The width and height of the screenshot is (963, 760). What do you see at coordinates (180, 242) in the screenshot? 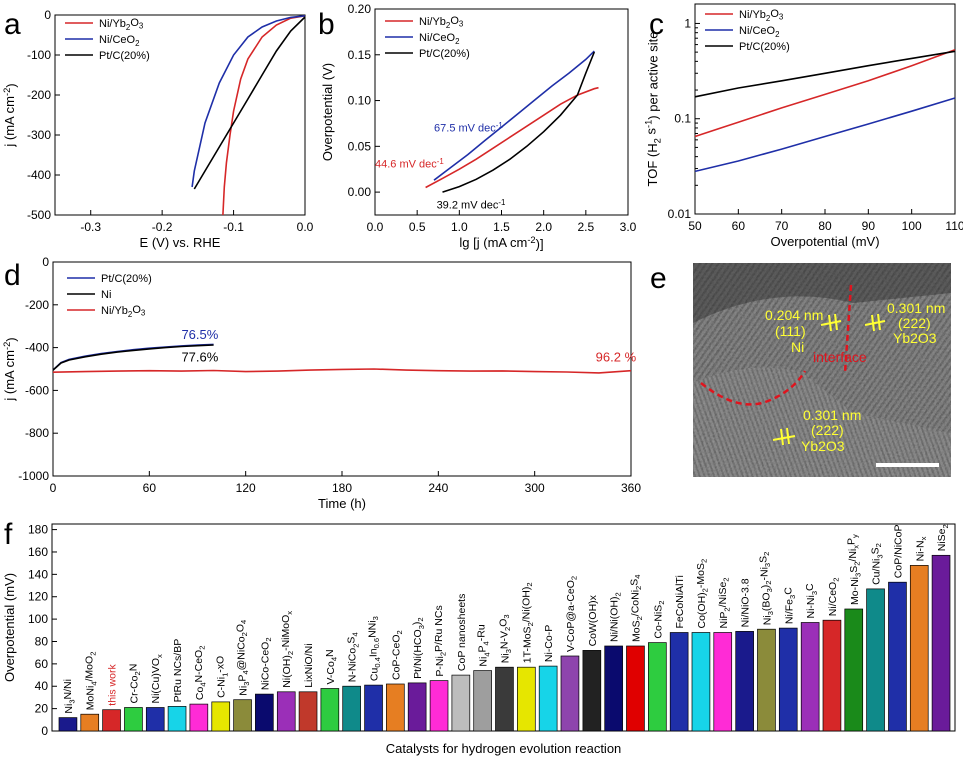
I see `x-axis-label: E (V) vs. RHE` at bounding box center [180, 242].